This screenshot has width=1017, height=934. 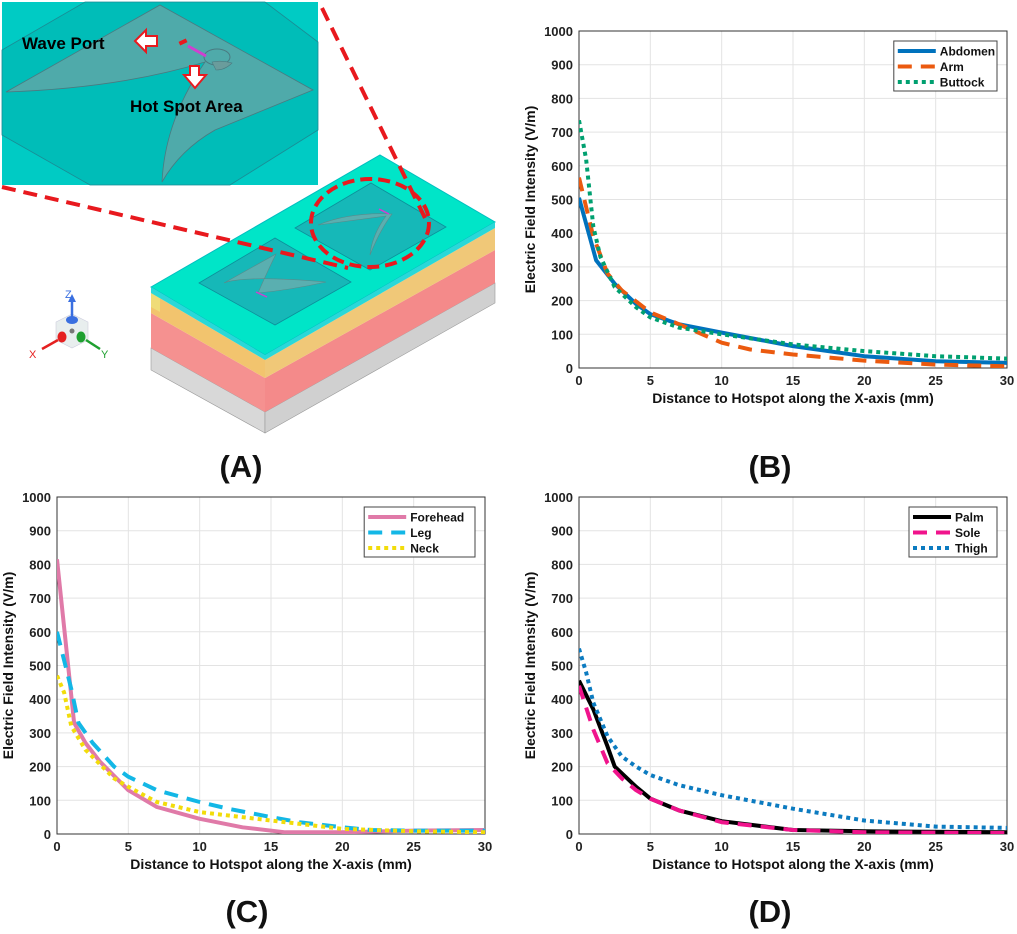 What do you see at coordinates (424, 549) in the screenshot?
I see `legend-label: Neck` at bounding box center [424, 549].